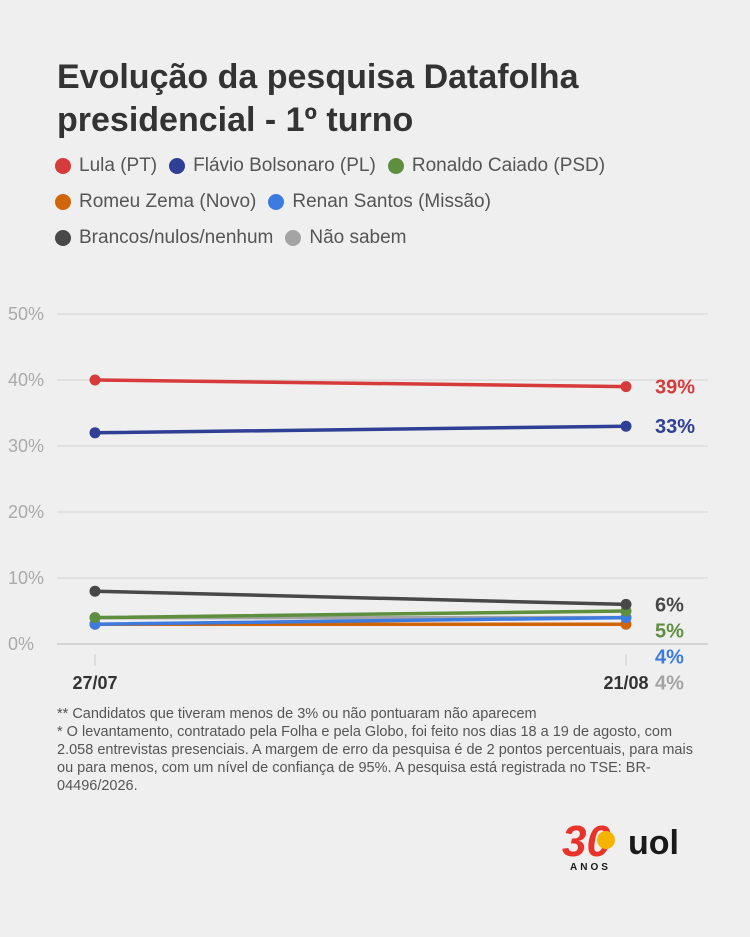  I want to click on logo-brand: uol, so click(653, 843).